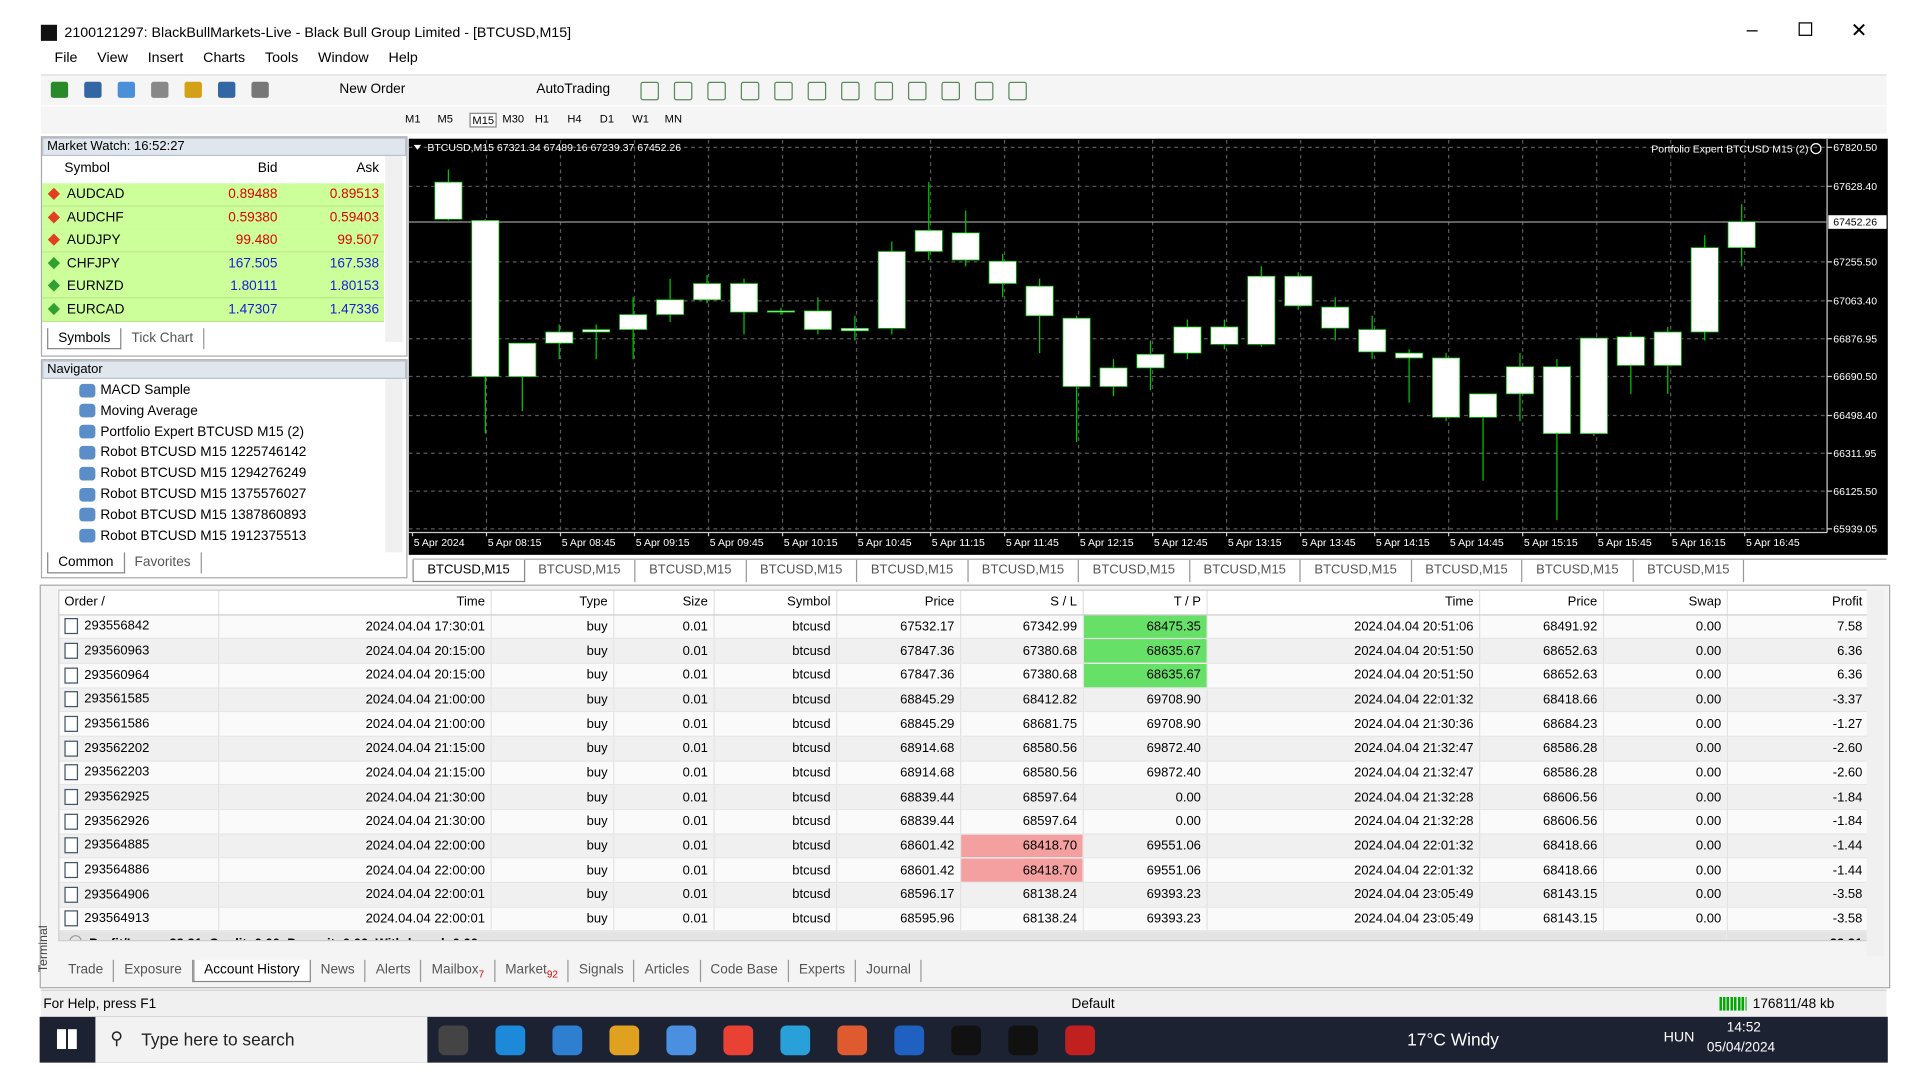 The height and width of the screenshot is (1080, 1920). Describe the element at coordinates (224, 58) in the screenshot. I see `menu-item: Charts` at that location.